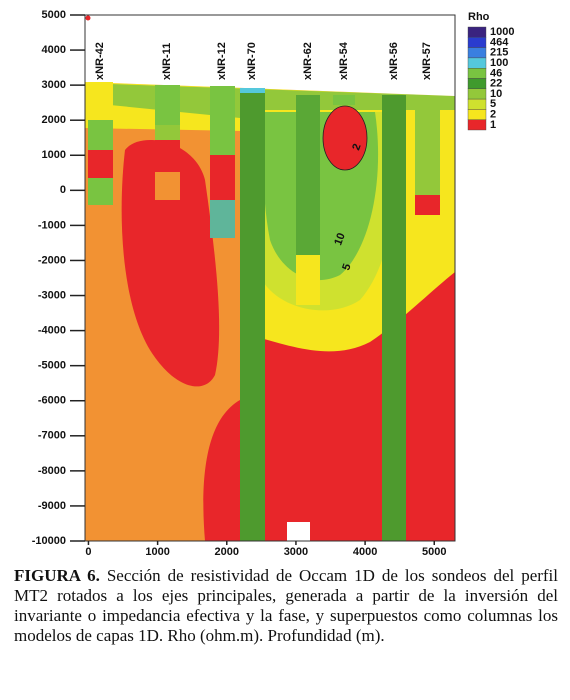  I want to click on x-tick-label: 2000, so click(227, 552).